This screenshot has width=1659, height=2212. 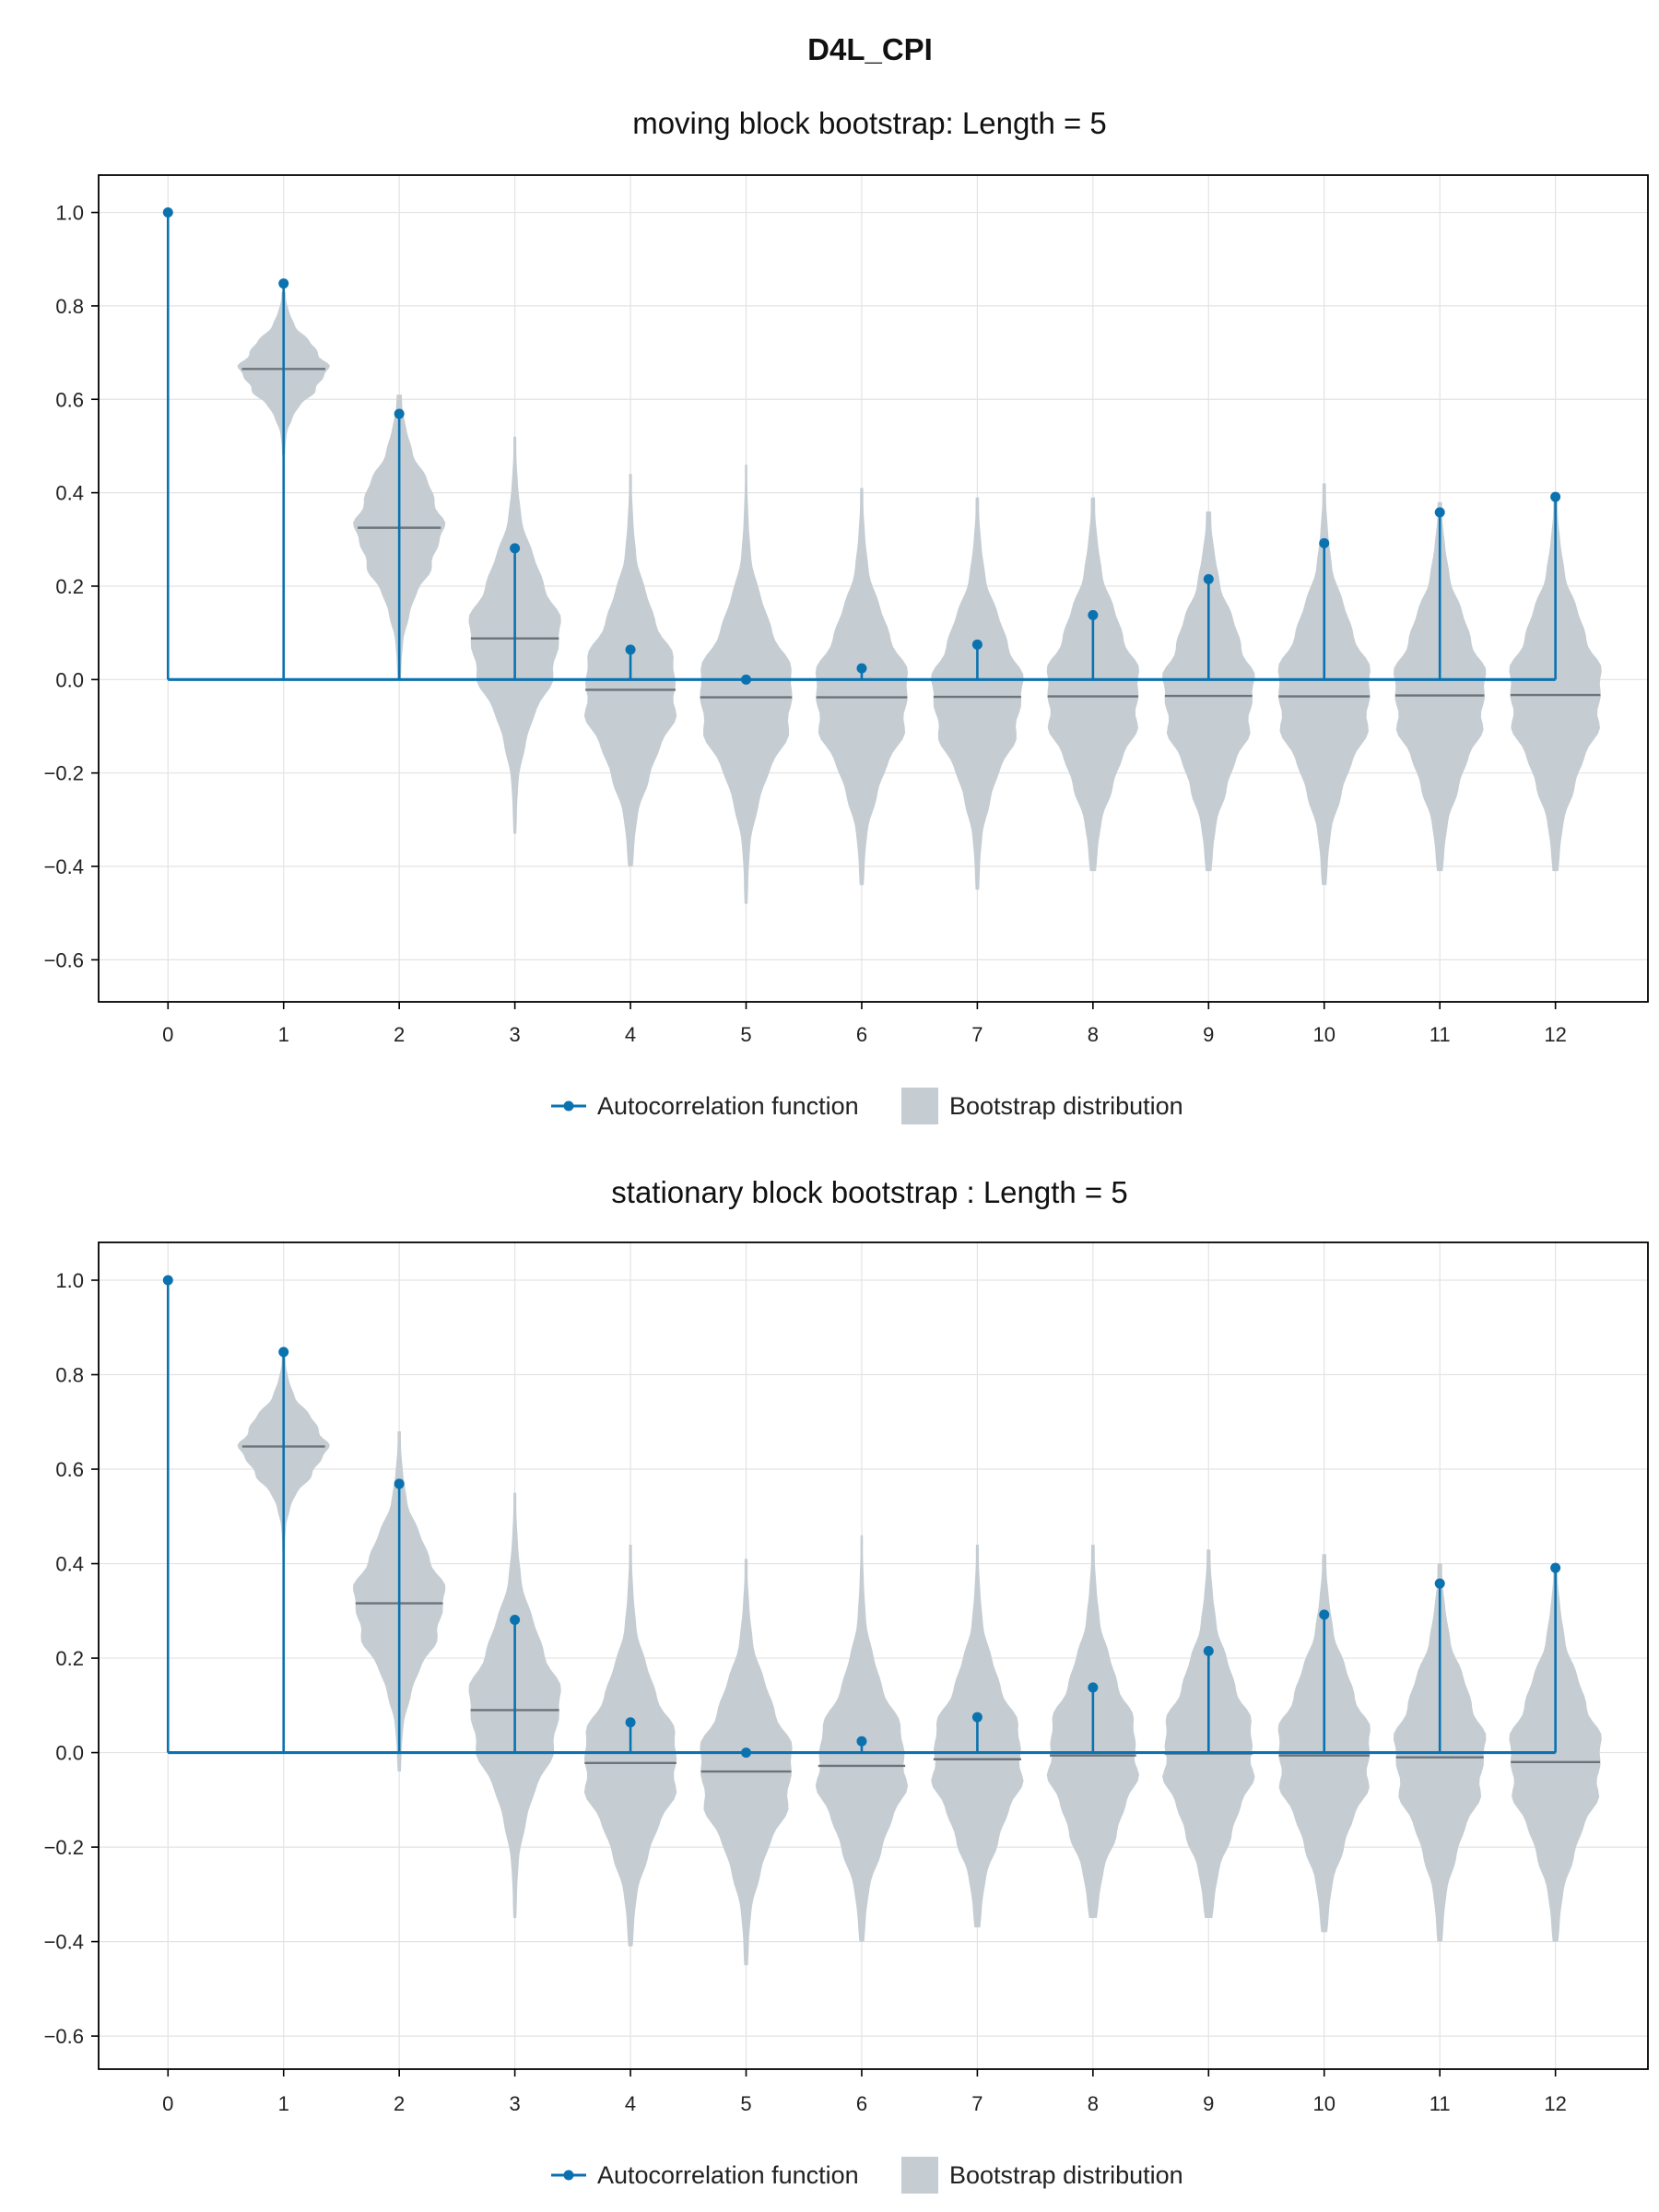 I want to click on figure-title: D4L_CPI, so click(x=870, y=49).